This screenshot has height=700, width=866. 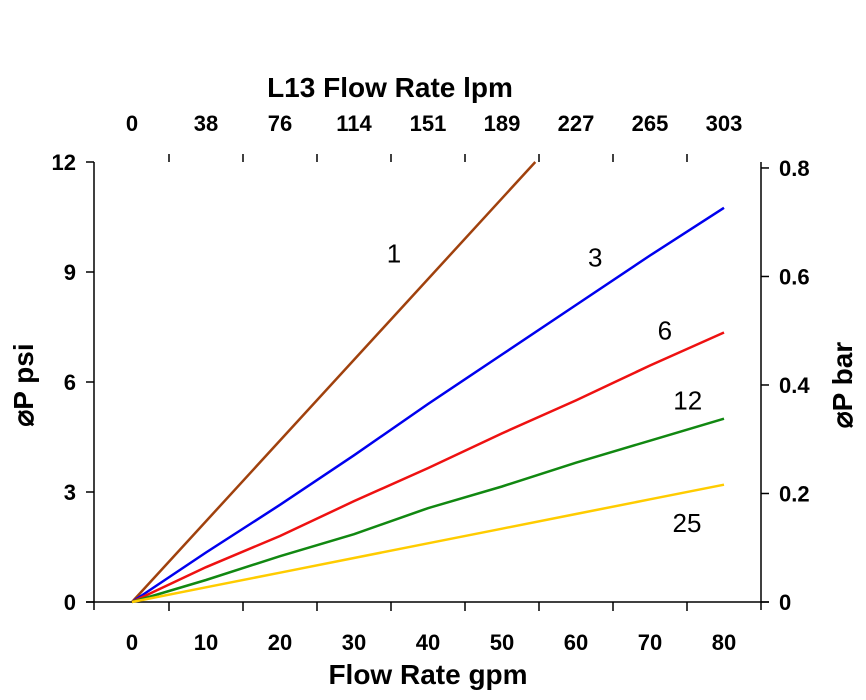 What do you see at coordinates (794, 385) in the screenshot?
I see `y-right-tick-label: 0.4` at bounding box center [794, 385].